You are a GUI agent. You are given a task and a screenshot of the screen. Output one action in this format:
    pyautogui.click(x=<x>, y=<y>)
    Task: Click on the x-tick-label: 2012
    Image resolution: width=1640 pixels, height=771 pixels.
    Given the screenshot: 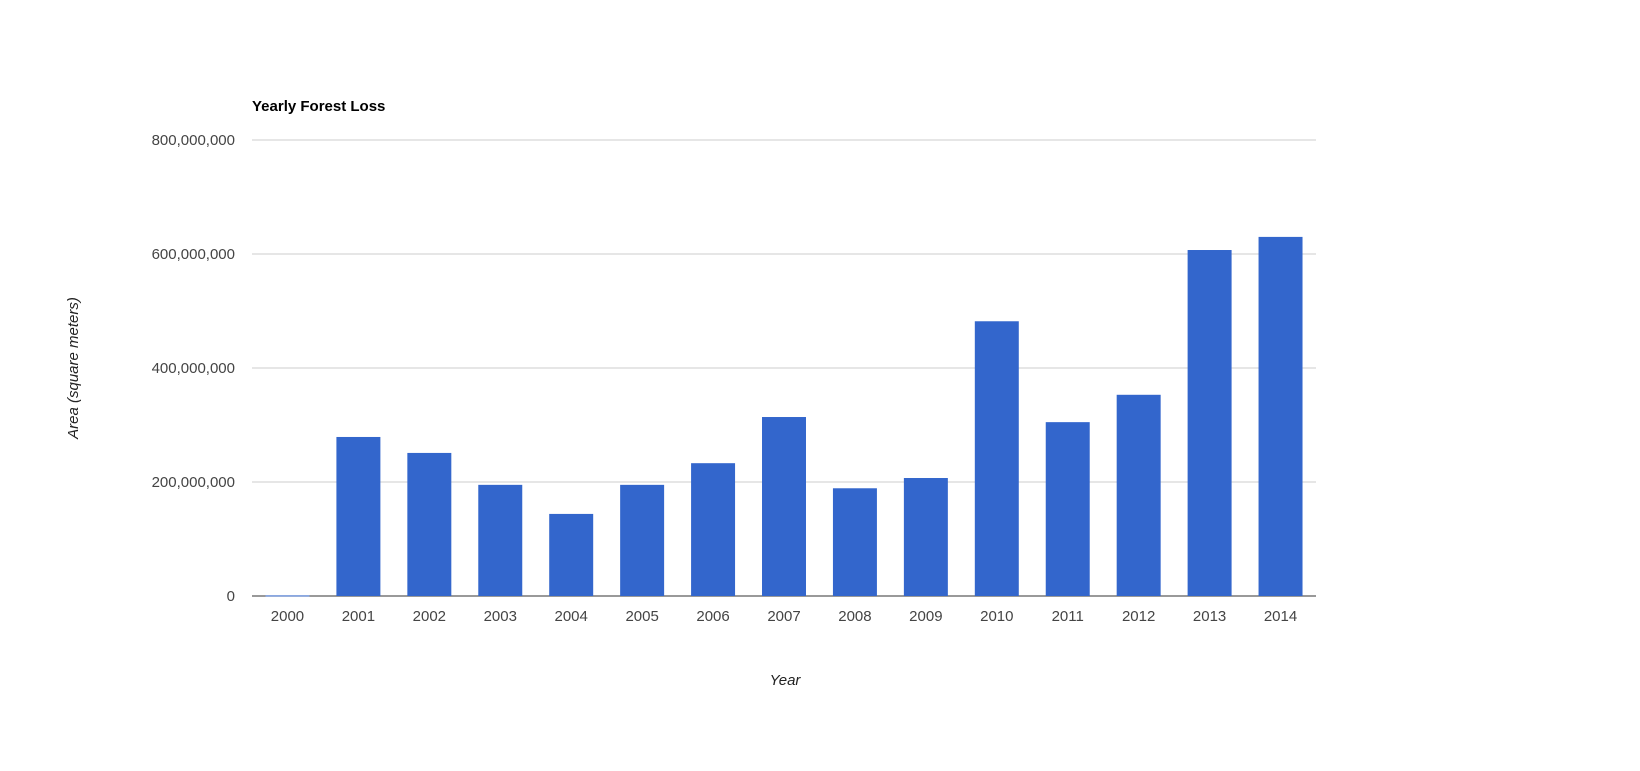 What is the action you would take?
    pyautogui.click(x=1138, y=616)
    